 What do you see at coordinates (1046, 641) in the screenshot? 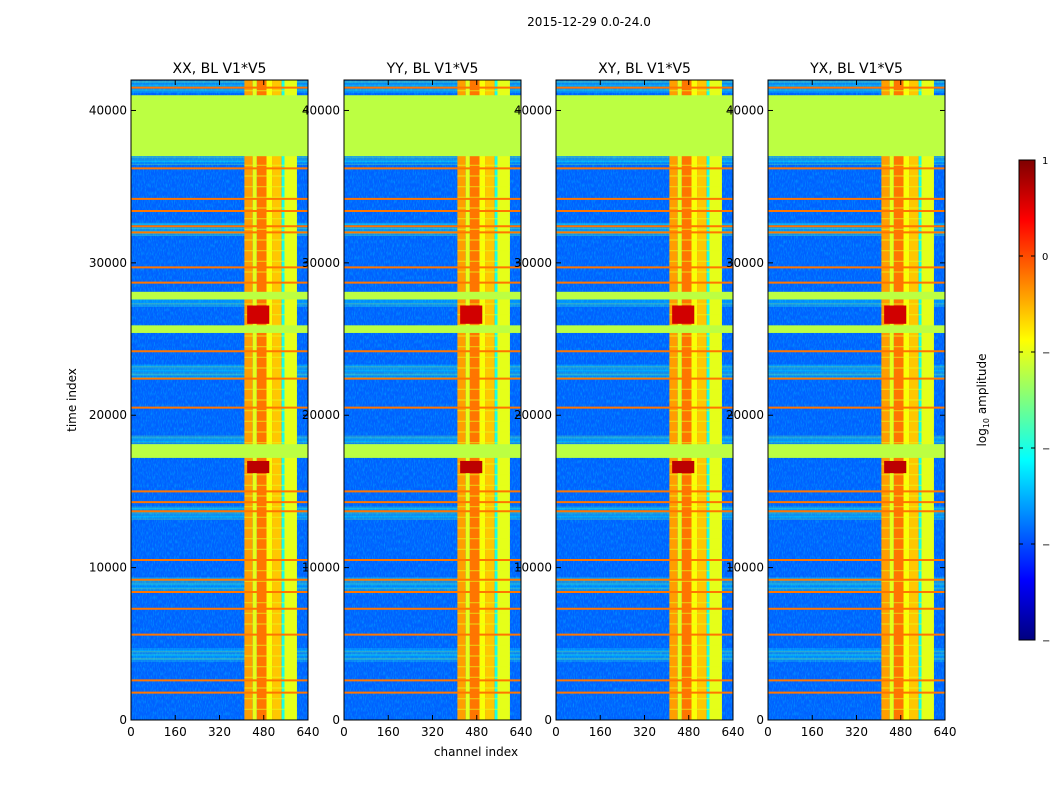
I see `colorbar-tick-label: −4` at bounding box center [1046, 641].